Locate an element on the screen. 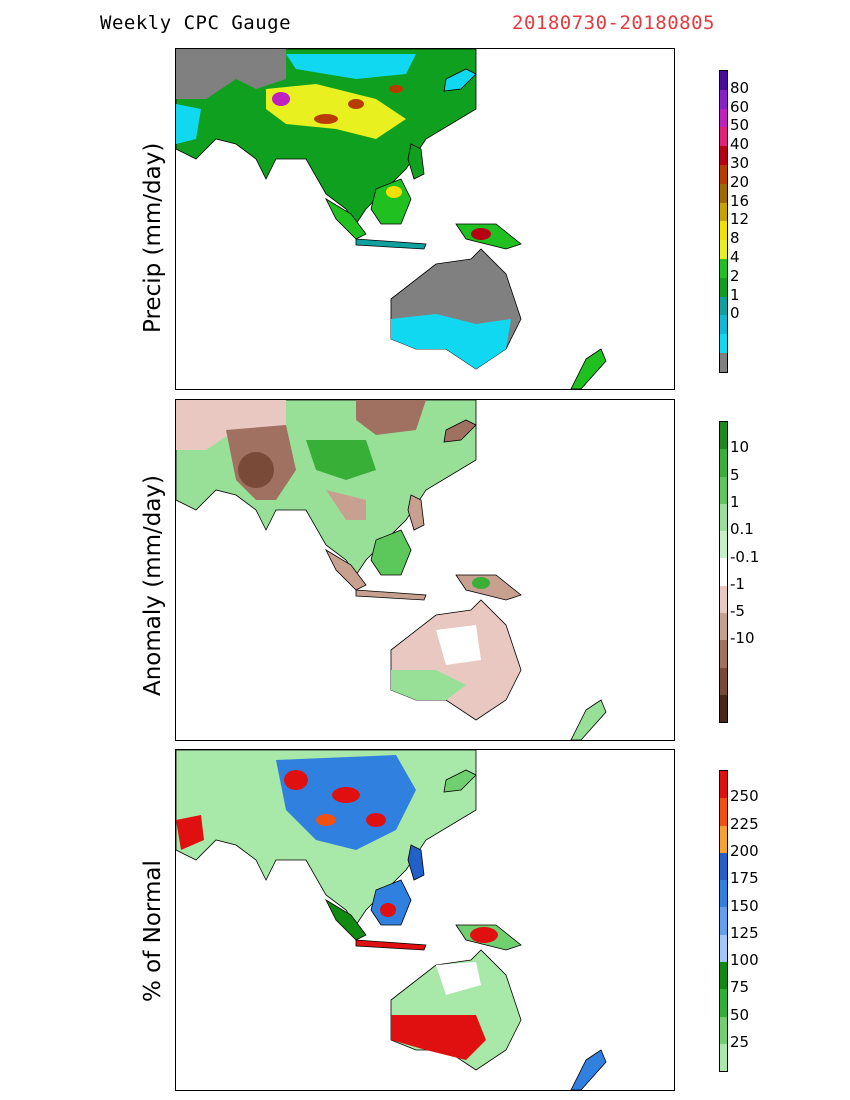  colorbar-tick-label: -5 is located at coordinates (737, 611).